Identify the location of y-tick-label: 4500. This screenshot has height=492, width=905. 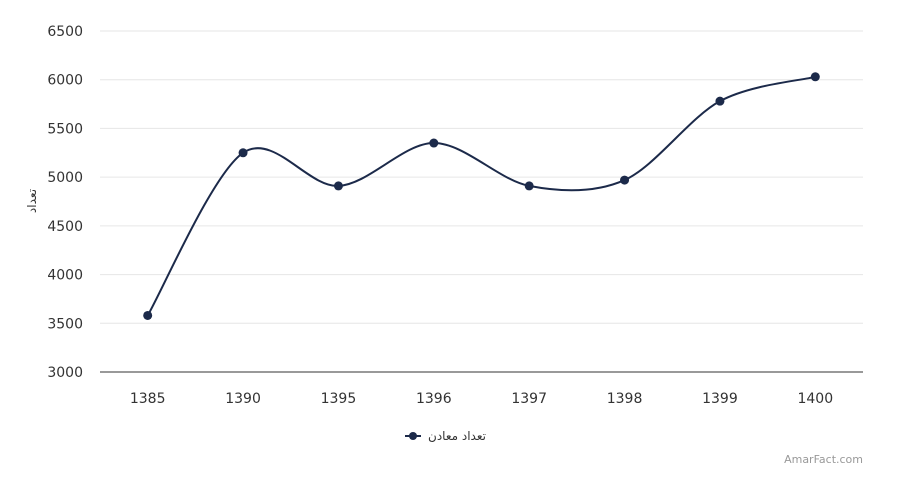
(65, 227).